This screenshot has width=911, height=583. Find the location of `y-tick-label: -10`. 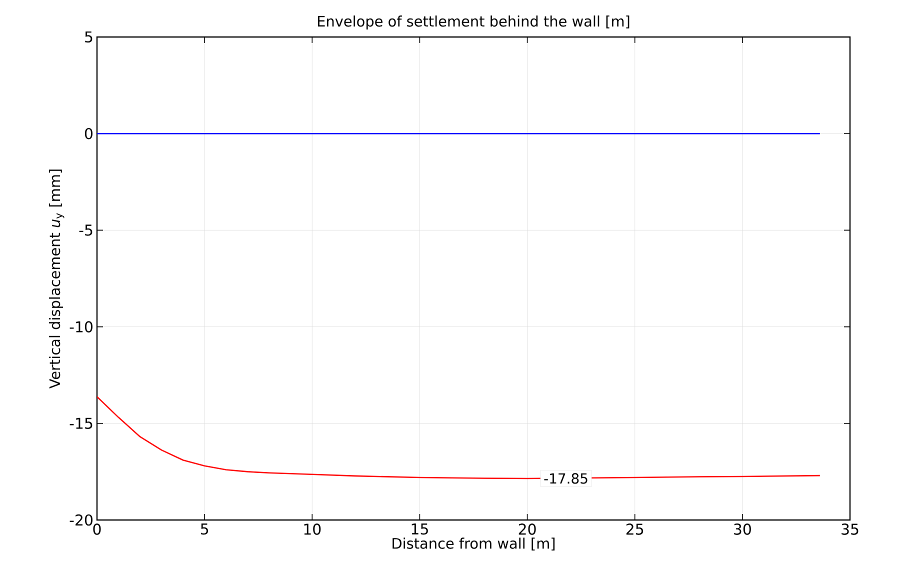

y-tick-label: -10 is located at coordinates (81, 326).